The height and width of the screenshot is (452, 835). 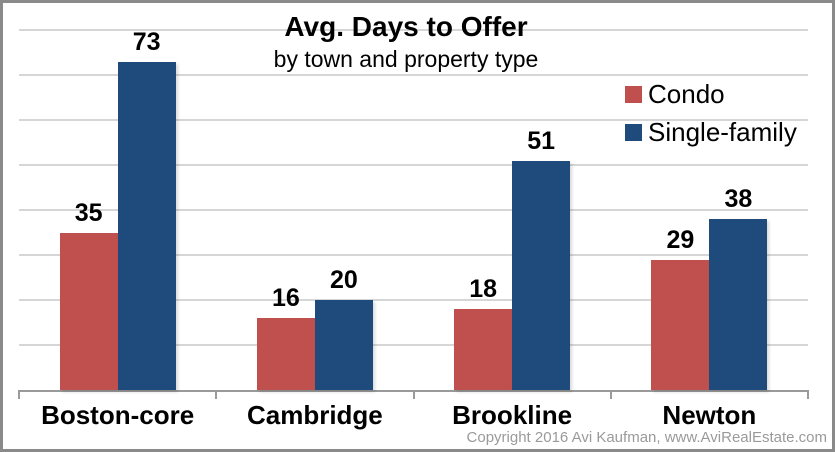 What do you see at coordinates (709, 415) in the screenshot?
I see `category-label-newton: Newton` at bounding box center [709, 415].